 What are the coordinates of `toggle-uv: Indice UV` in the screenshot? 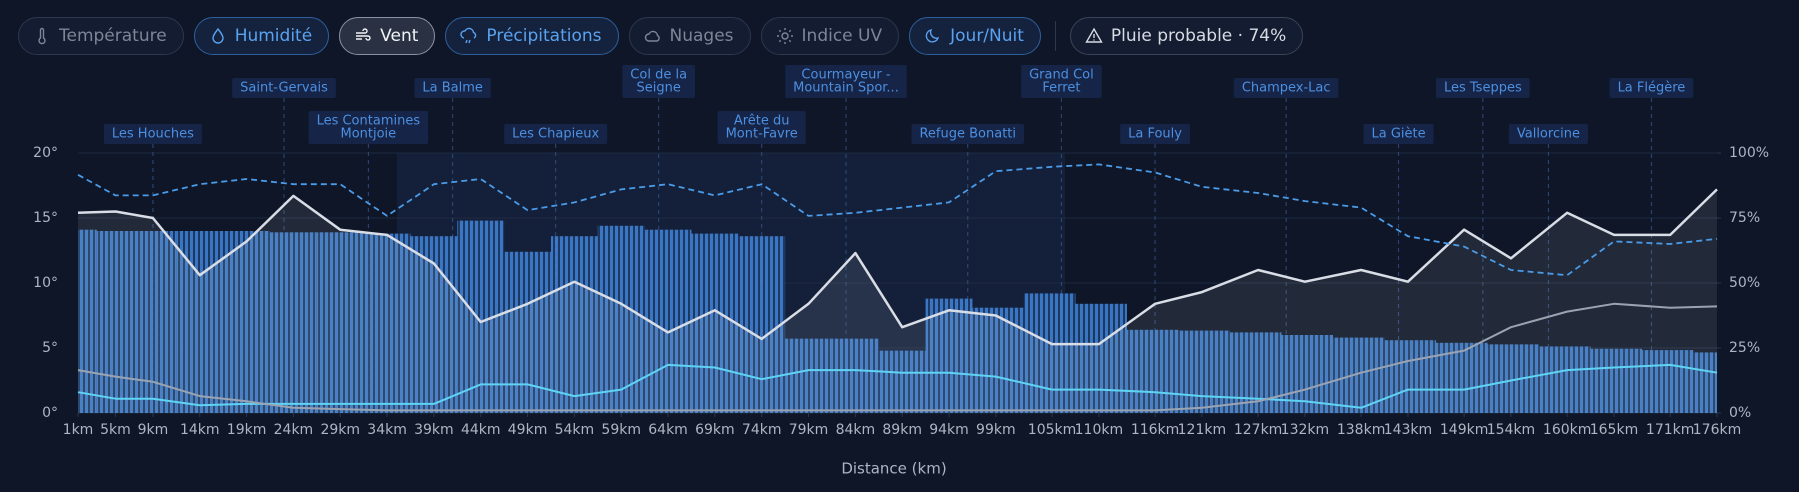 It's located at (830, 36).